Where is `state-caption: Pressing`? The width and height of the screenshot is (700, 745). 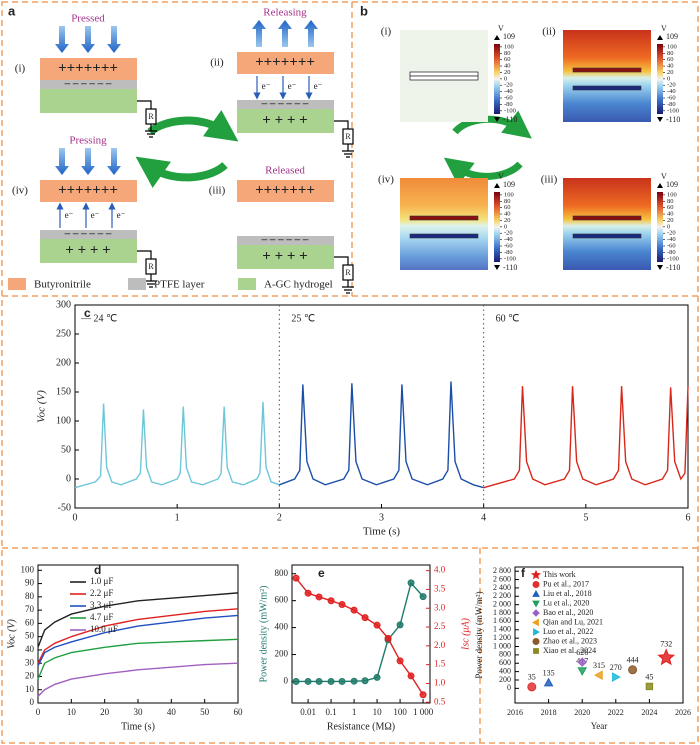
state-caption: Pressing is located at coordinates (88, 141).